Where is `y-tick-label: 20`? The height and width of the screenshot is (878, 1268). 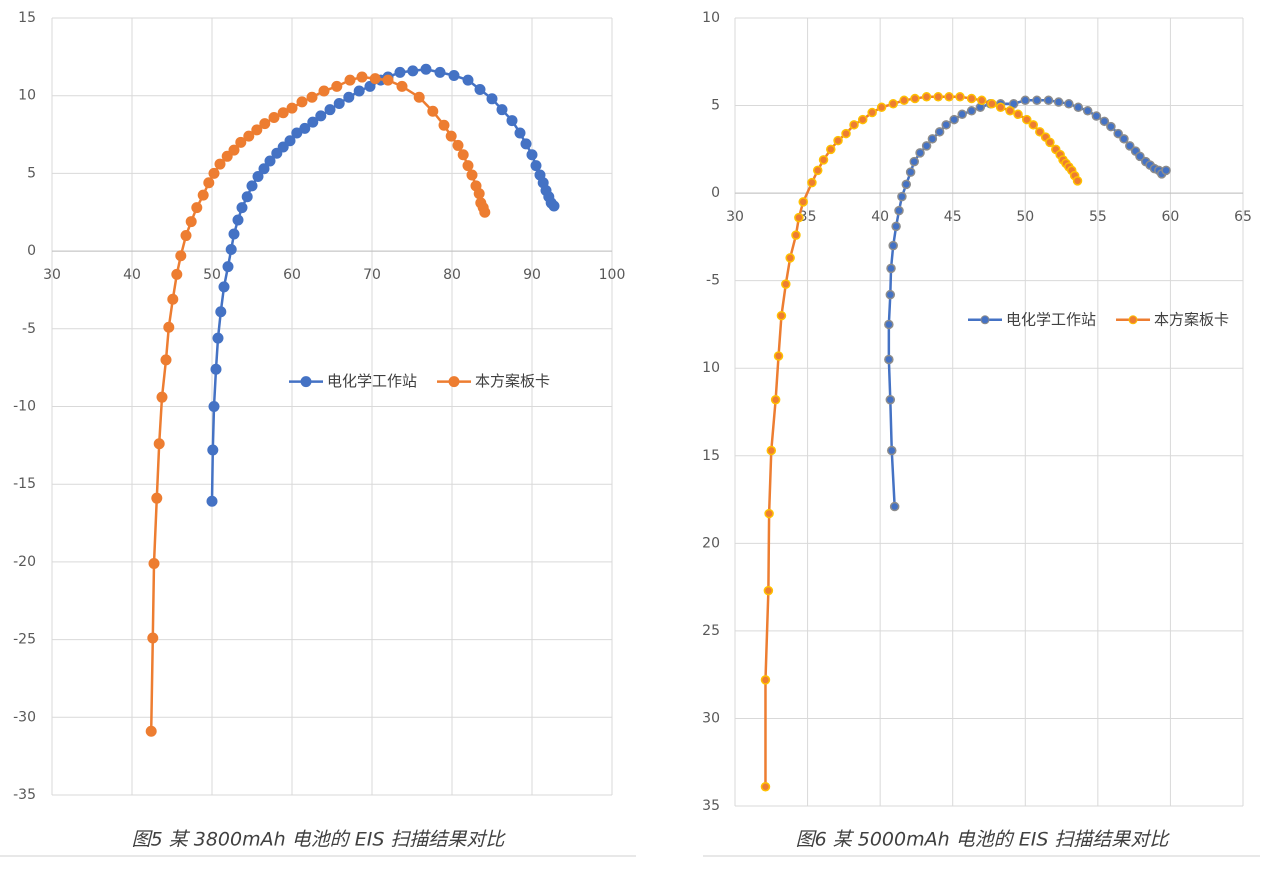
y-tick-label: 20 is located at coordinates (711, 543).